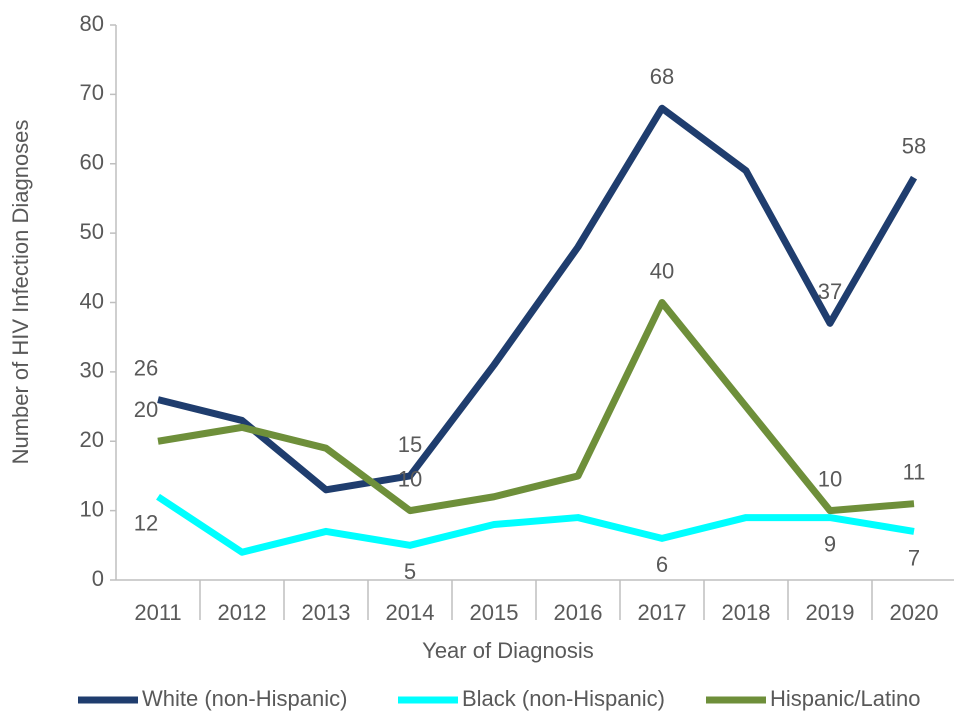 This screenshot has height=716, width=954. I want to click on y-tick-label: 70, so click(92, 92).